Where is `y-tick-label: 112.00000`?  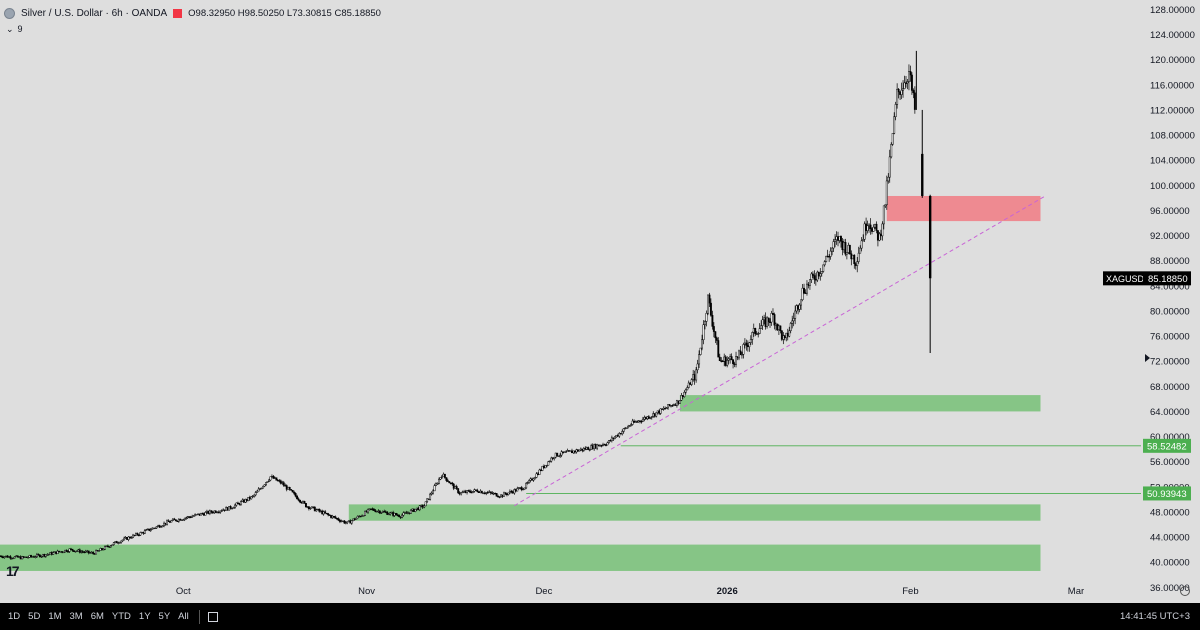 y-tick-label: 112.00000 is located at coordinates (1172, 110).